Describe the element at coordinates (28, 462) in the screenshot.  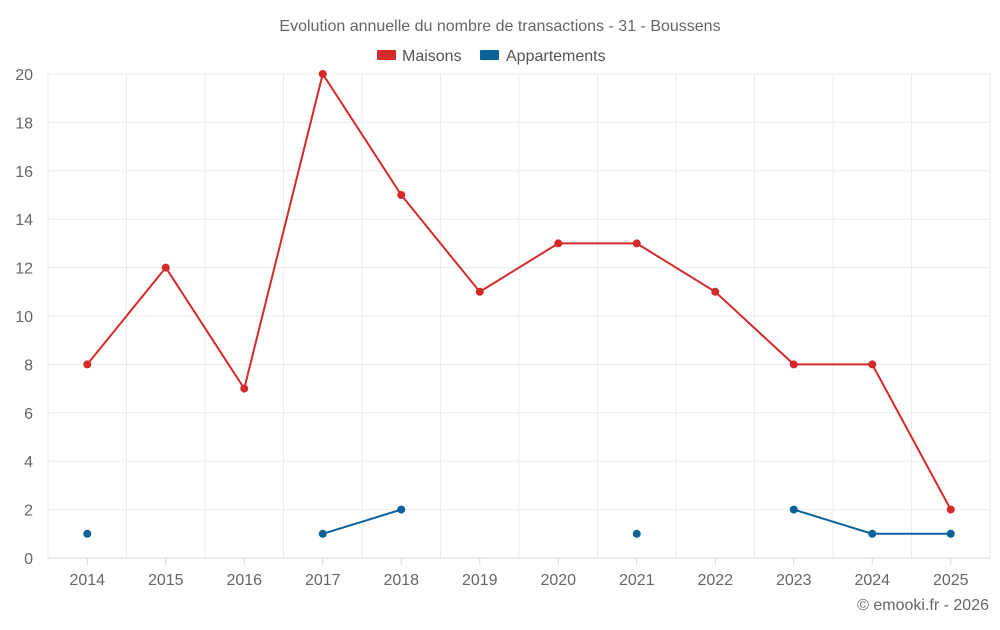
I see `y-tick-label: 4` at that location.